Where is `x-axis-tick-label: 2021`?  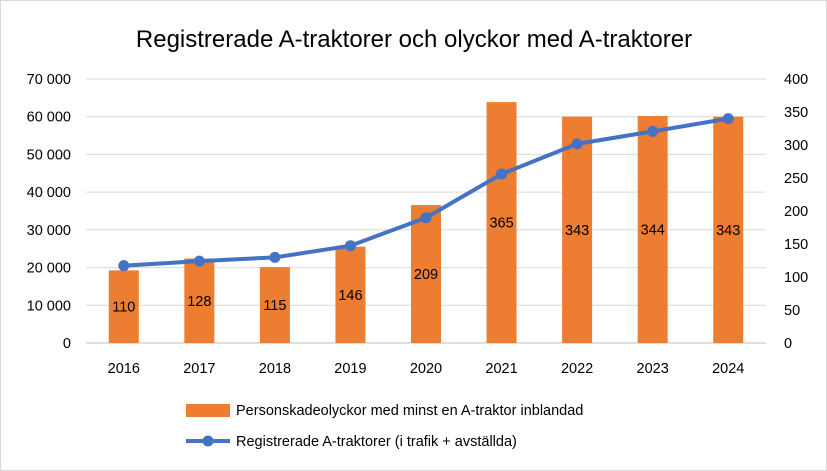 x-axis-tick-label: 2021 is located at coordinates (501, 369).